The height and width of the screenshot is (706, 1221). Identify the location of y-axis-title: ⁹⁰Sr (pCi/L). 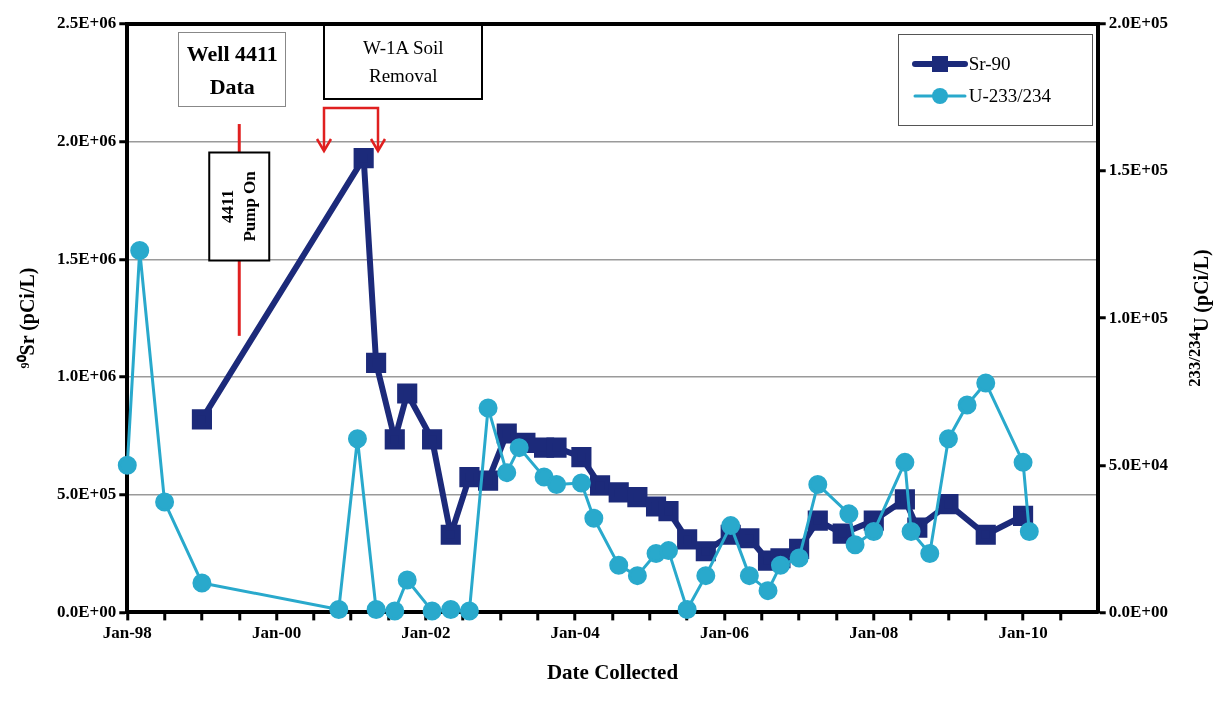
(27, 318).